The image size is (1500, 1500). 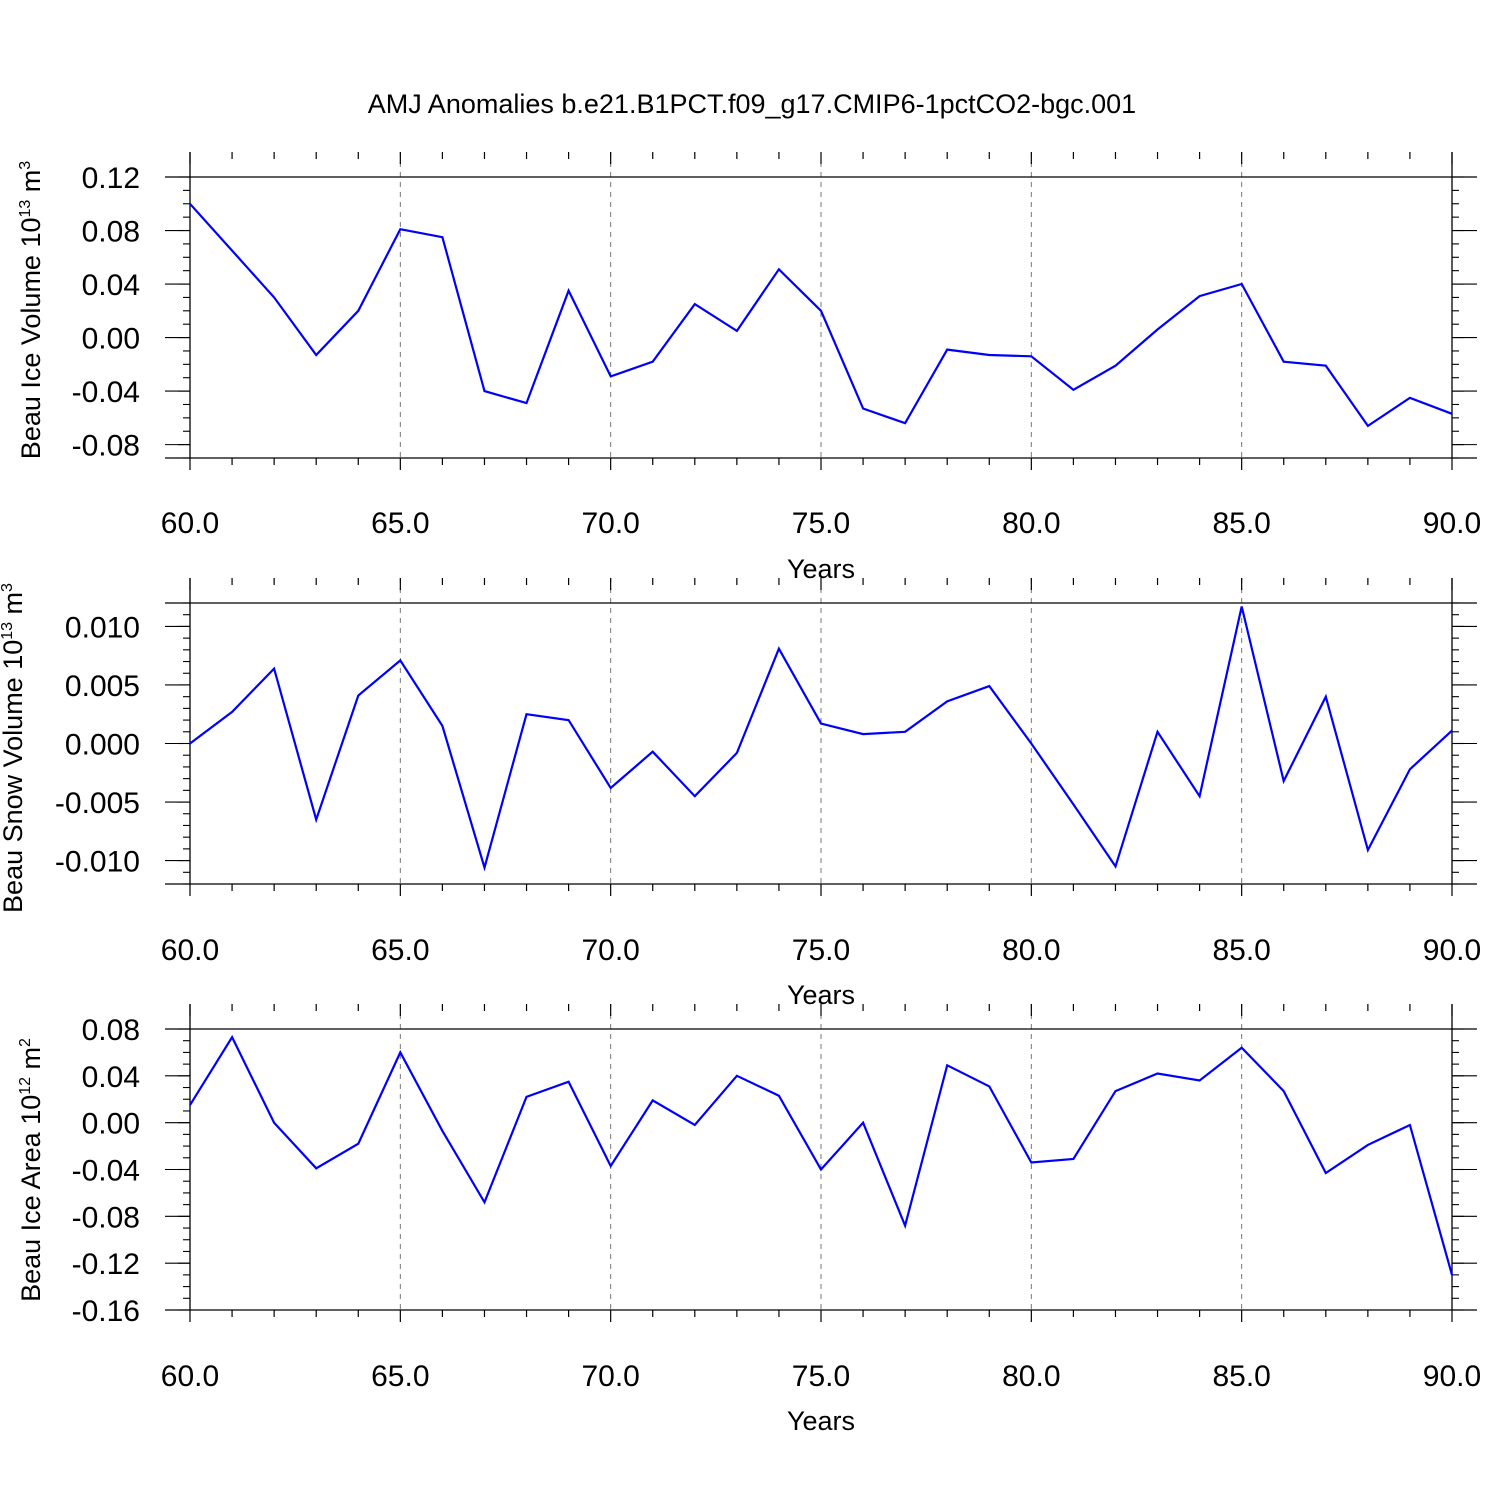 What do you see at coordinates (97, 803) in the screenshot?
I see `y-tick-label: -0.005` at bounding box center [97, 803].